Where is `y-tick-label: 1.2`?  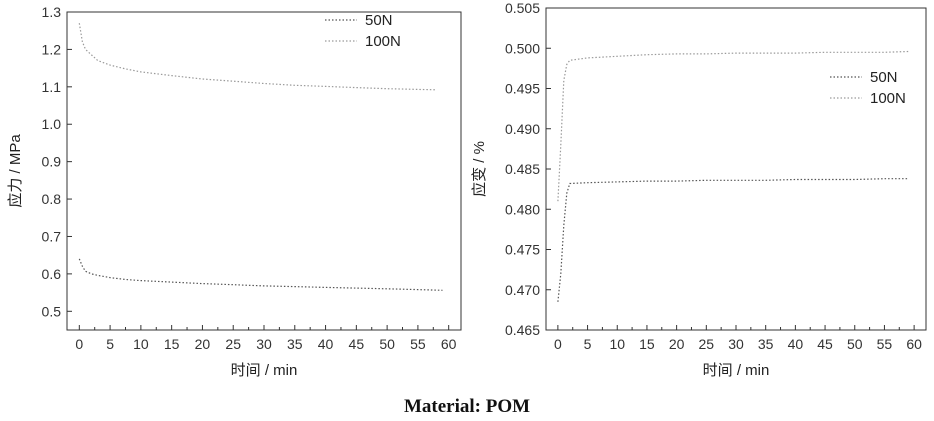 y-tick-label: 1.2 is located at coordinates (52, 49).